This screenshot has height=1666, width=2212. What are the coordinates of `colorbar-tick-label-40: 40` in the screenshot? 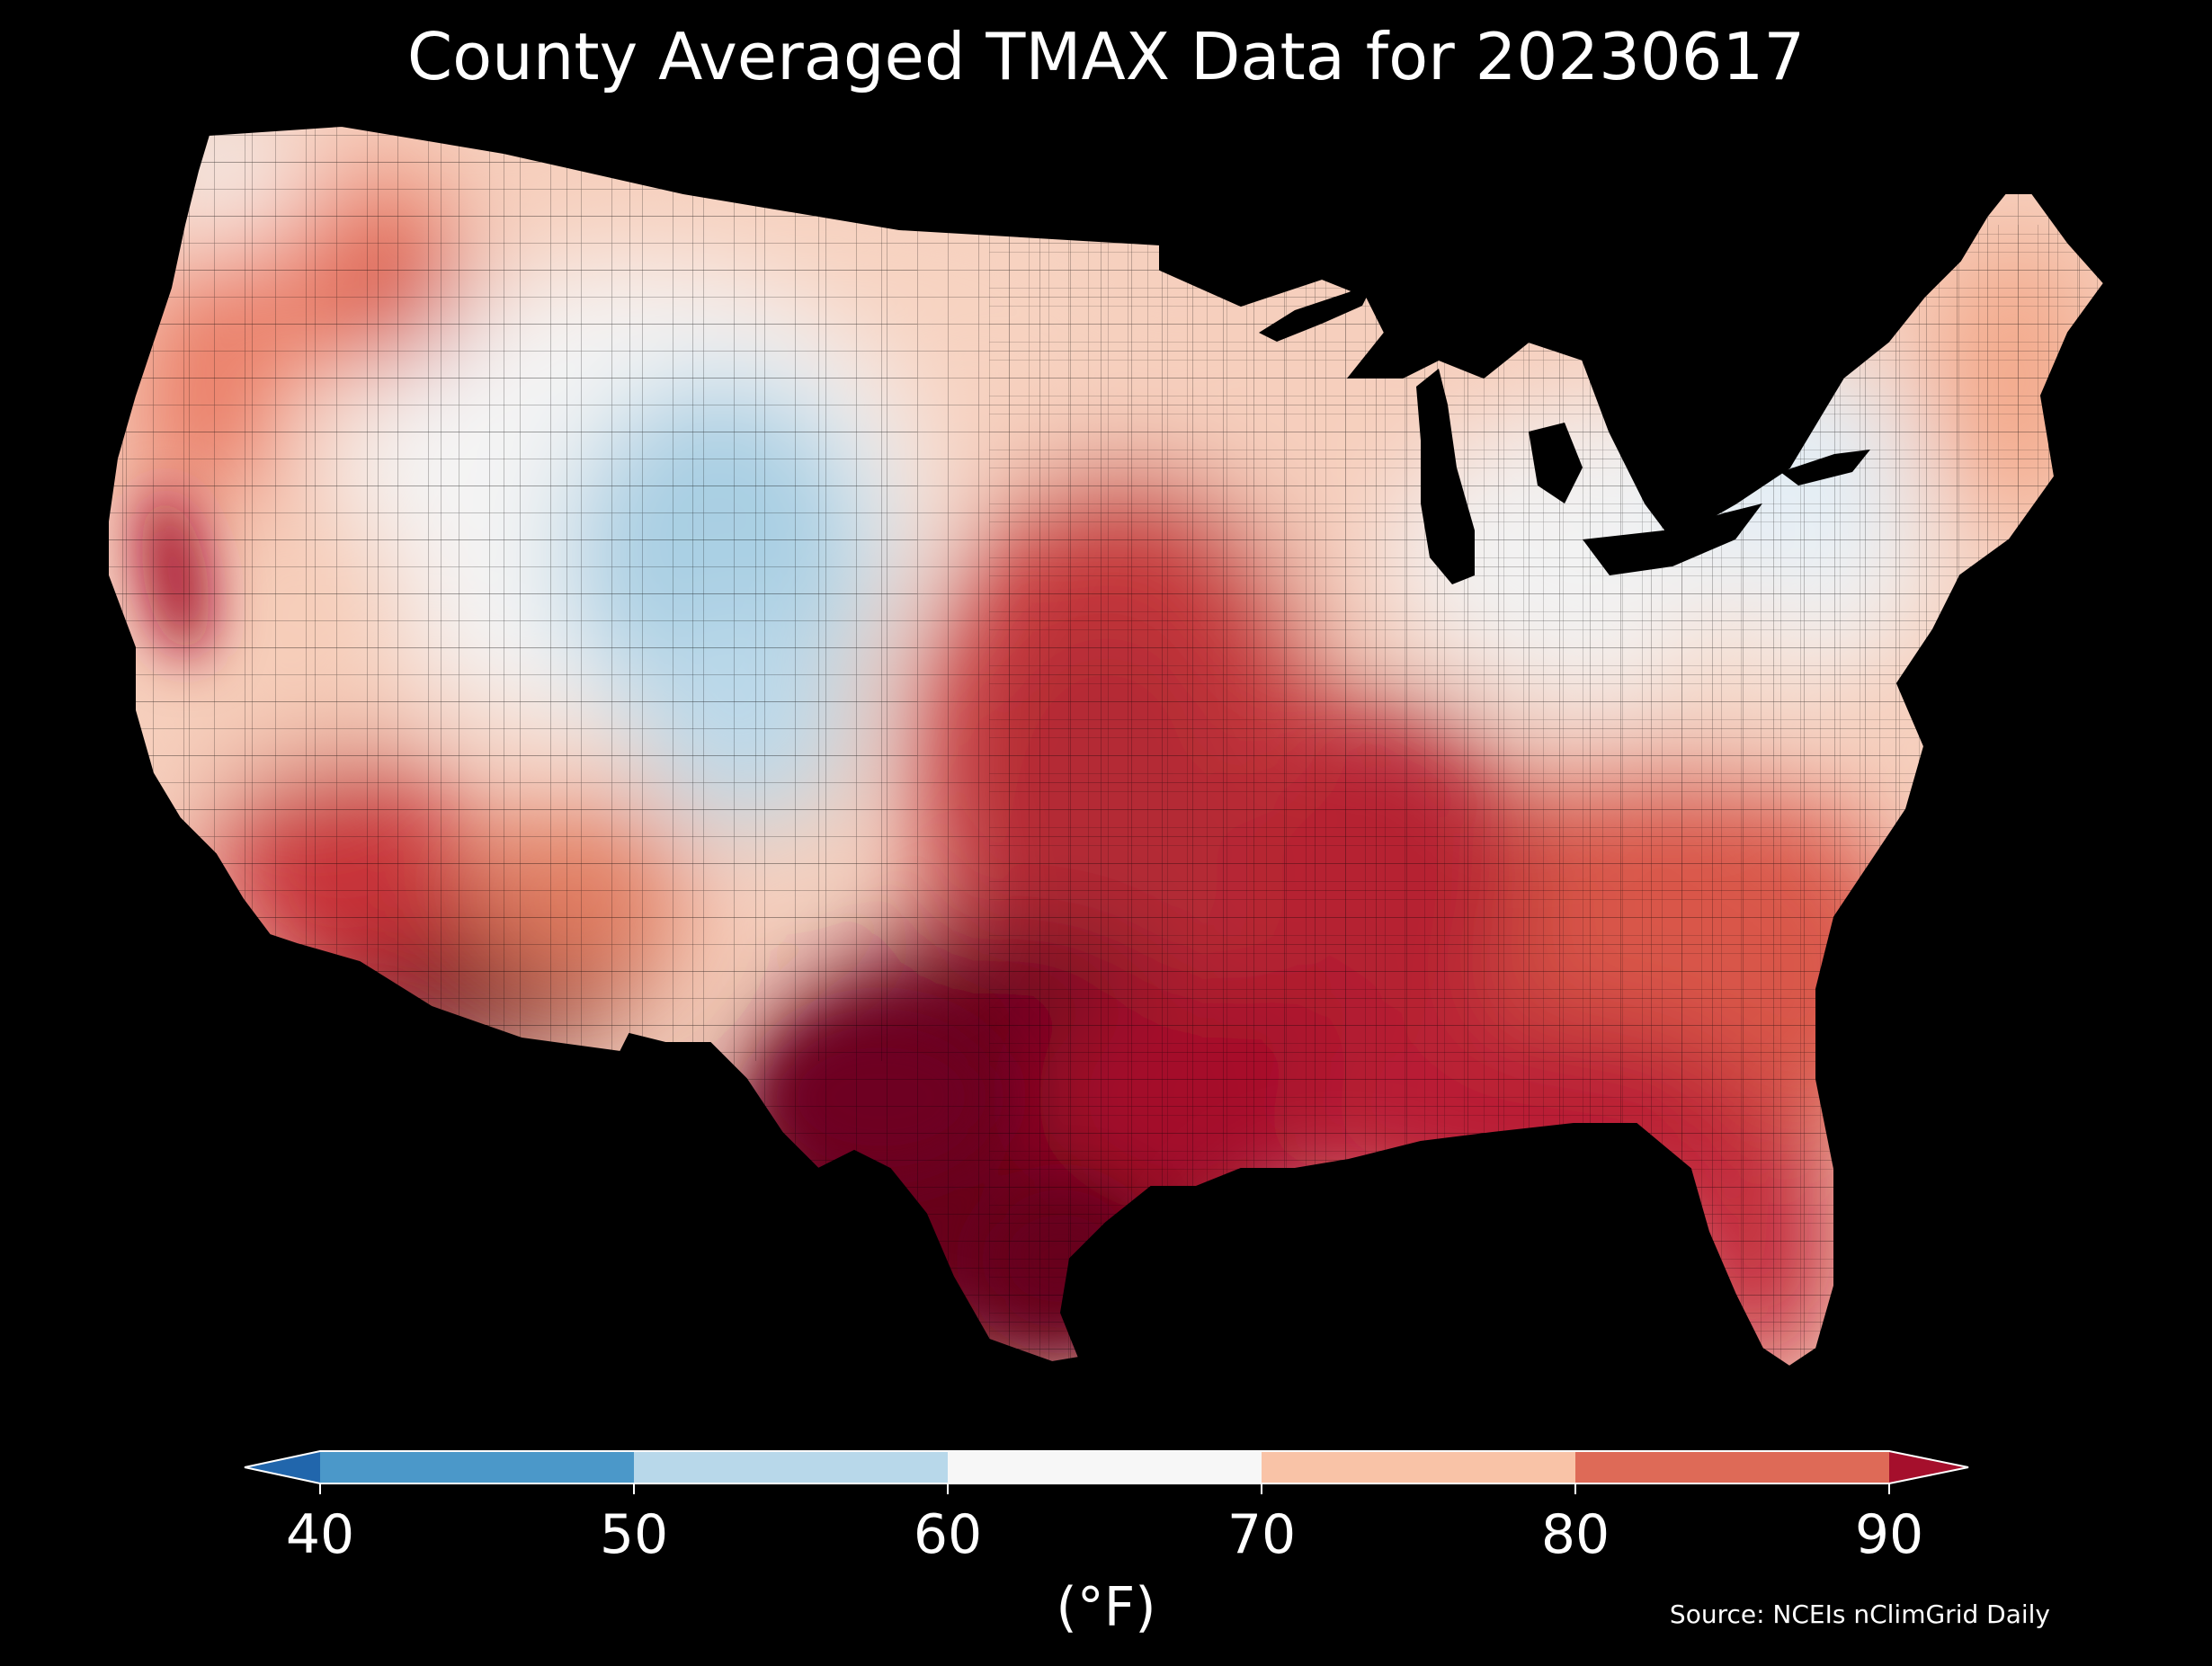 It's located at (320, 1535).